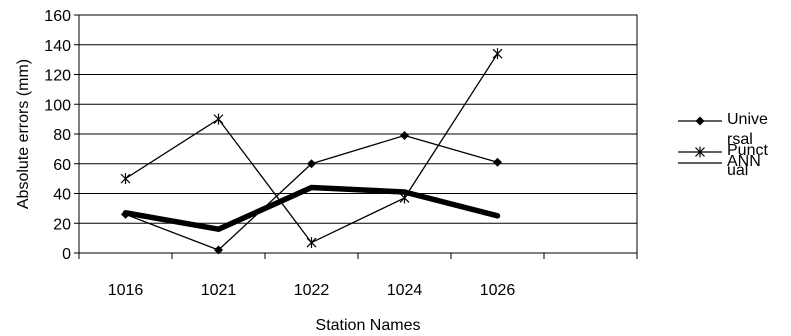  What do you see at coordinates (747, 119) in the screenshot?
I see `legend-label-universal: Unive` at bounding box center [747, 119].